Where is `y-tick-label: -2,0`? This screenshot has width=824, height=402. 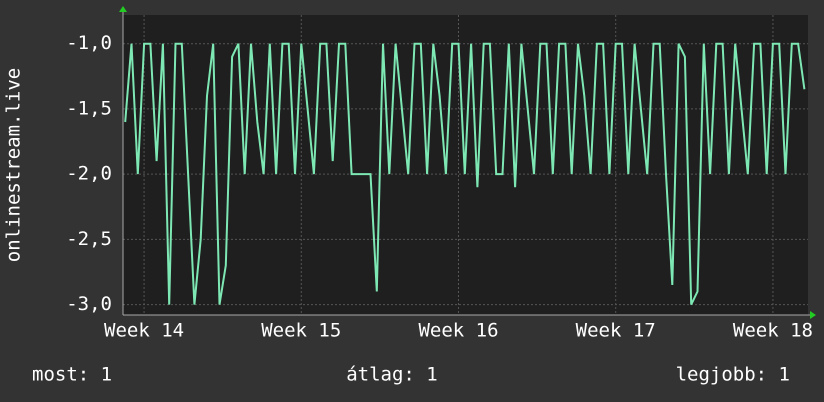 y-tick-label: -2,0 is located at coordinates (89, 174).